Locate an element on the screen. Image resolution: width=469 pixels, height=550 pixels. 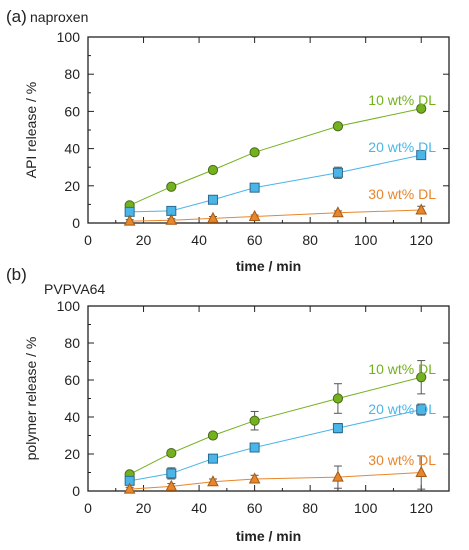
panel-label: (b) is located at coordinates (16, 274).